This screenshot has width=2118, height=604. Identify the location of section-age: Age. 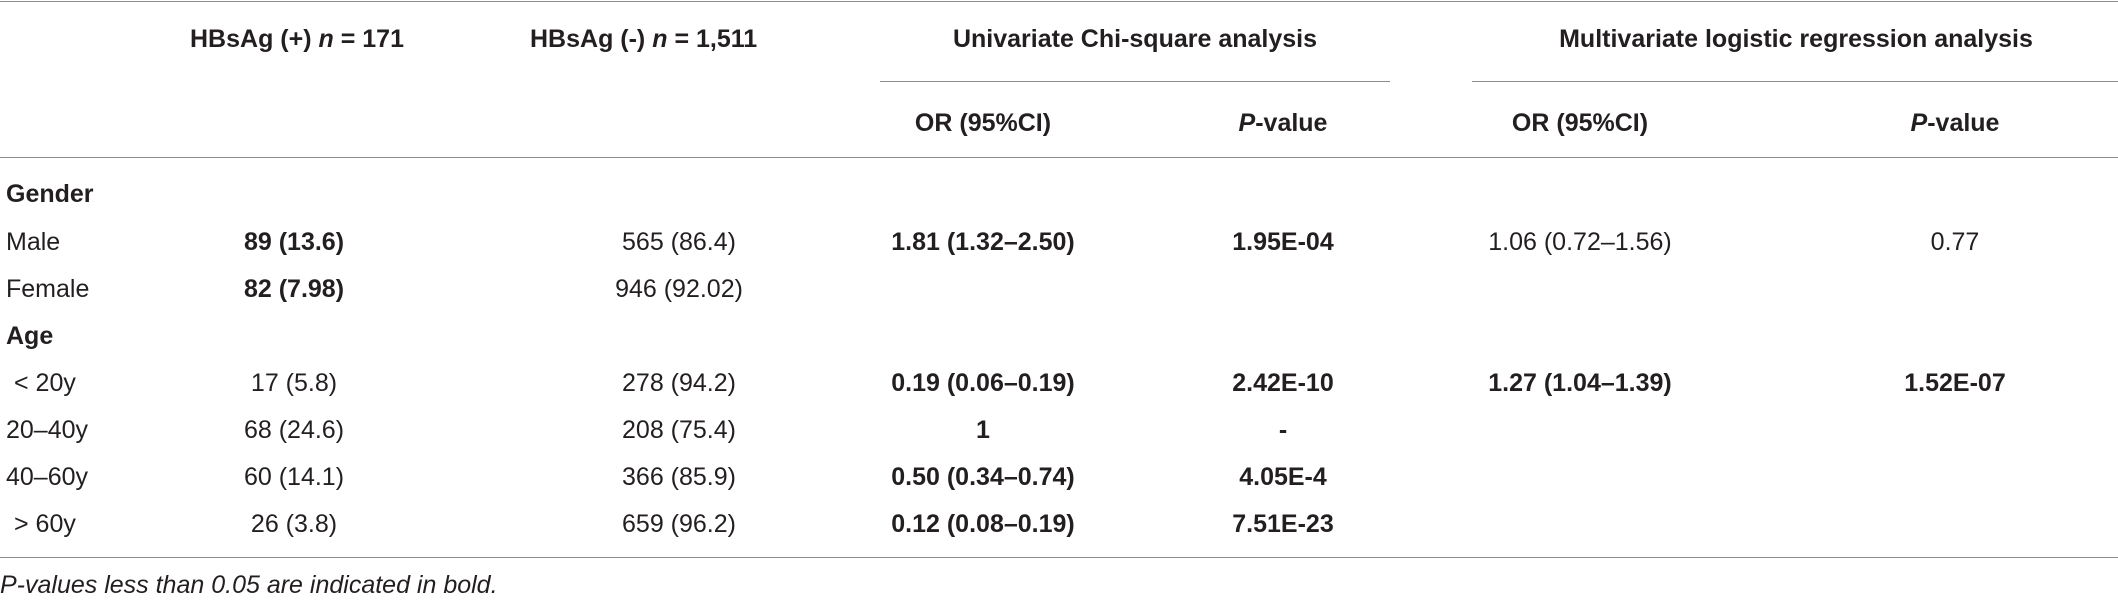
(30, 336).